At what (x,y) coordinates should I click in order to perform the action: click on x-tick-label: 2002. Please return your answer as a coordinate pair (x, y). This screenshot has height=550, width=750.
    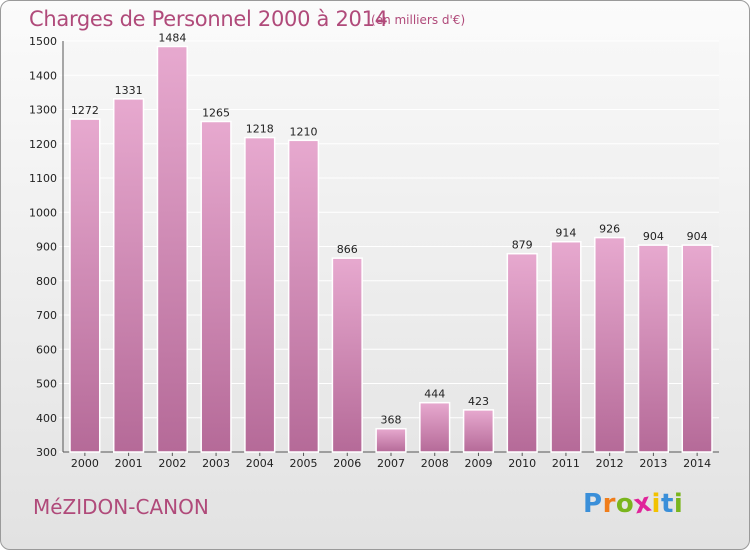
    Looking at the image, I should click on (172, 463).